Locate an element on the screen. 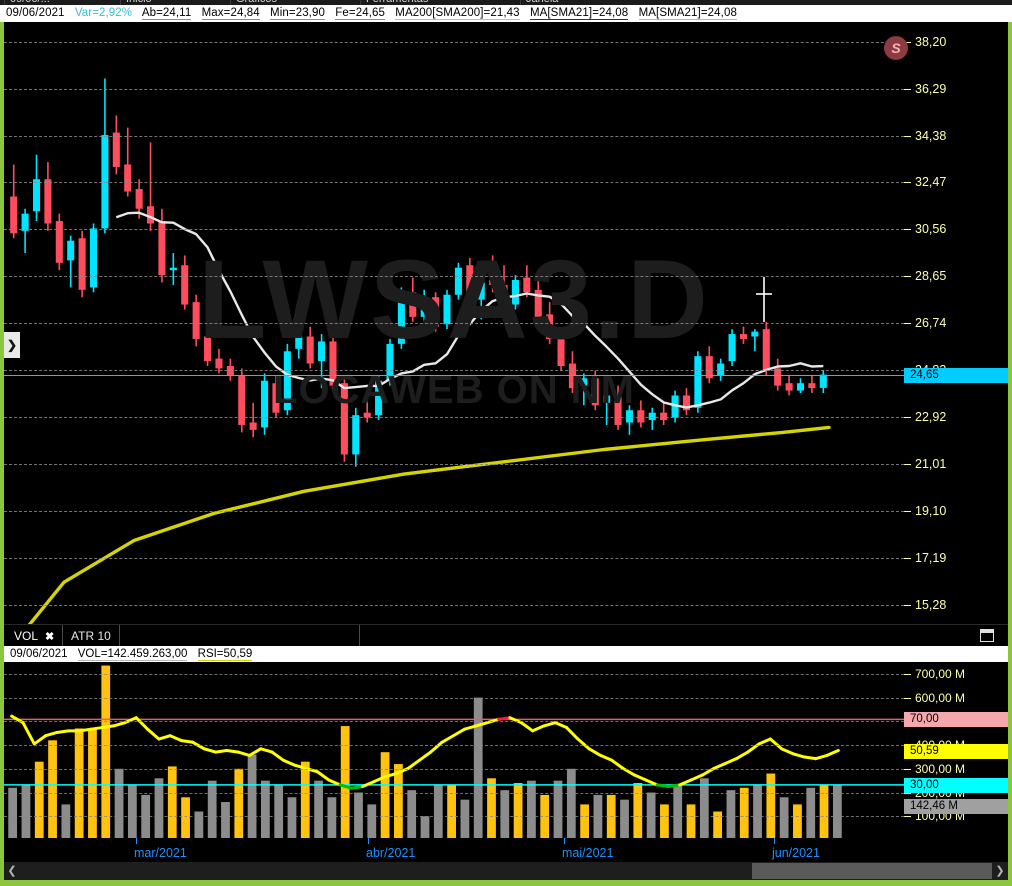  scroll-right-arrow-icon: ❯ is located at coordinates (1000, 871).